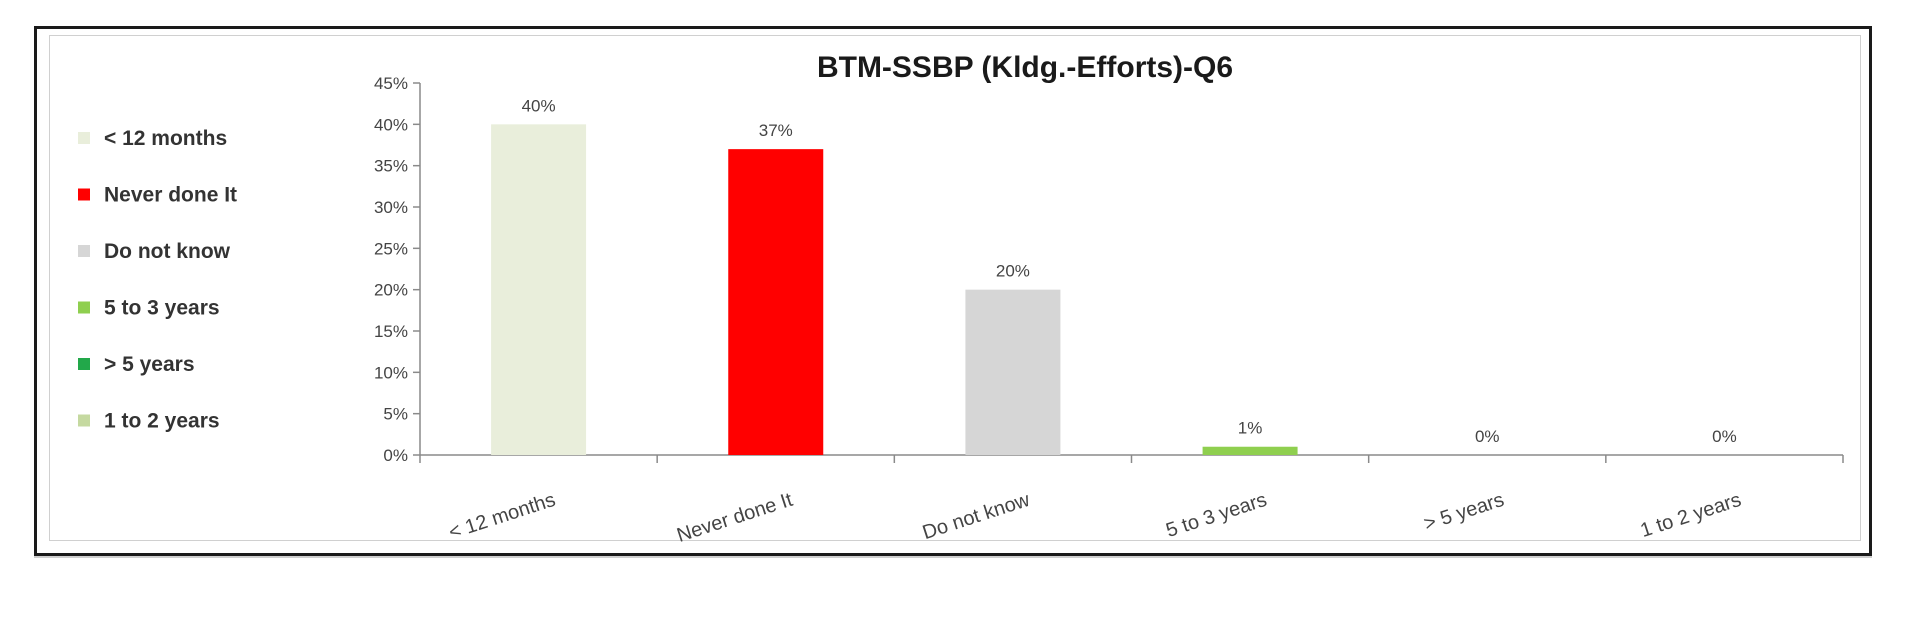  What do you see at coordinates (1250, 428) in the screenshot?
I see `data-label: 1%` at bounding box center [1250, 428].